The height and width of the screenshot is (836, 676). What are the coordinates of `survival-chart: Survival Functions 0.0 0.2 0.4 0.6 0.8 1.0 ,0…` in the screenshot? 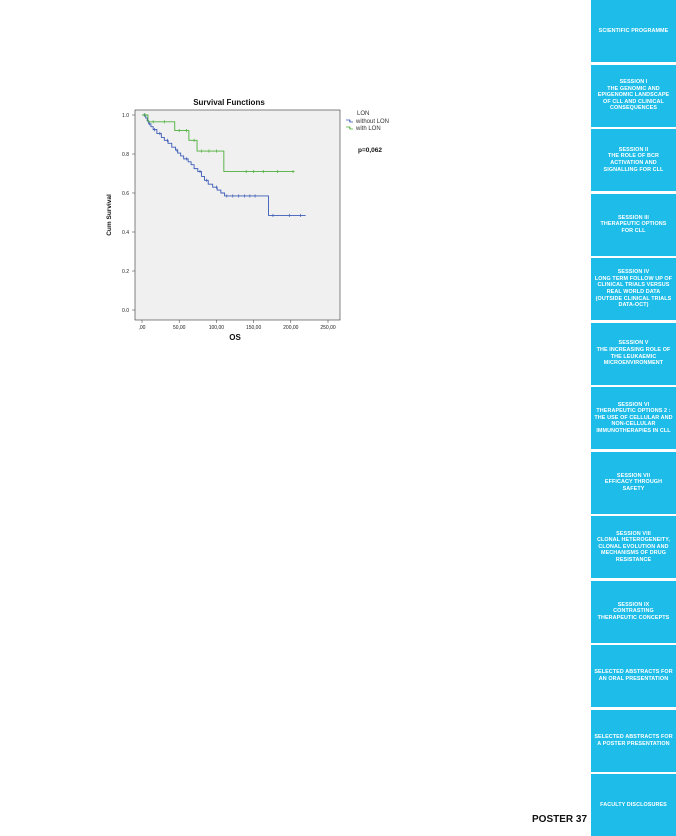 It's located at (250, 227).